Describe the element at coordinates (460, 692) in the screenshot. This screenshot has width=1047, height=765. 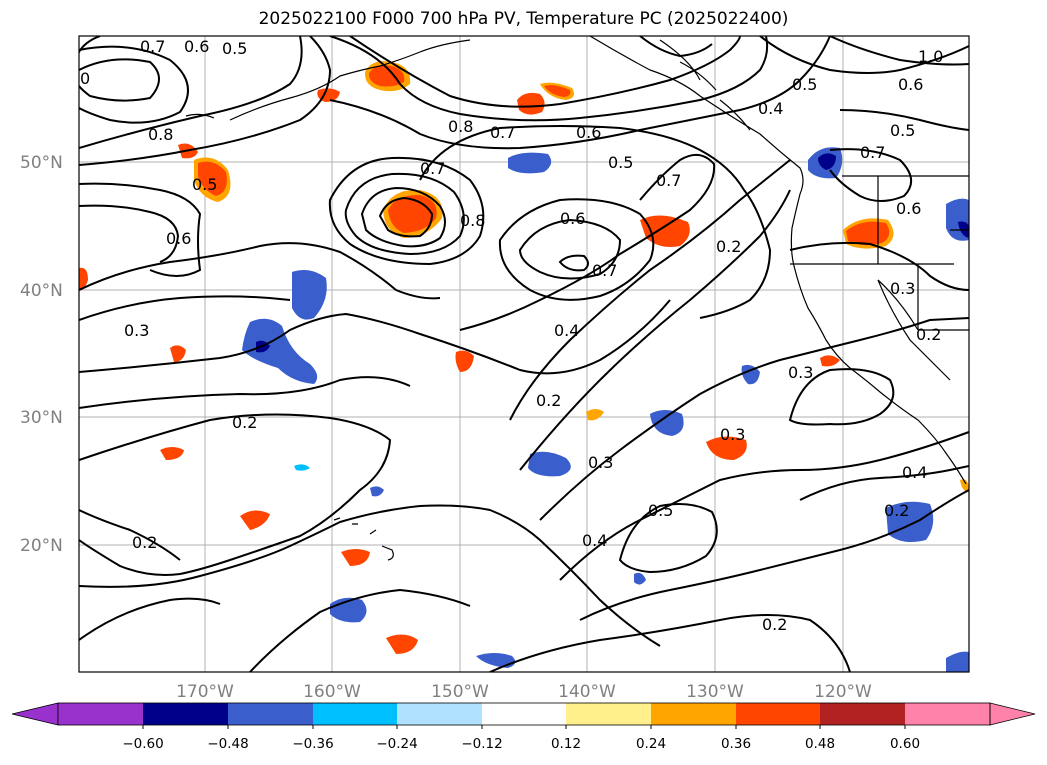
I see `lon-label-150w: 150°W` at that location.